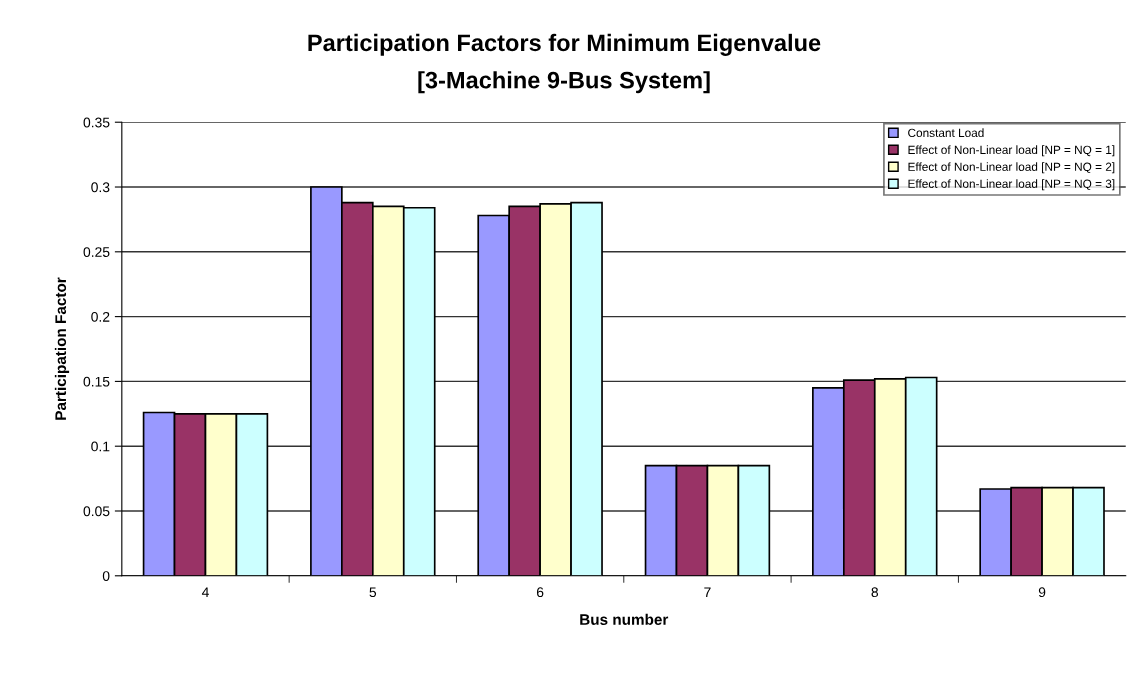 This screenshot has height=679, width=1128. What do you see at coordinates (373, 592) in the screenshot?
I see `x-tick-label: 5` at bounding box center [373, 592].